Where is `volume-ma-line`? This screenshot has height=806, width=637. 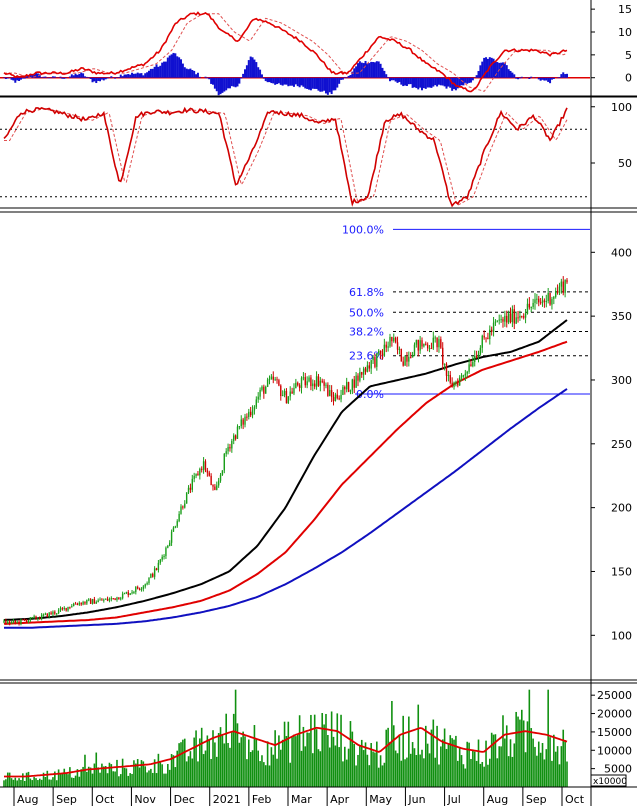
volume-ma-line is located at coordinates (286, 752).